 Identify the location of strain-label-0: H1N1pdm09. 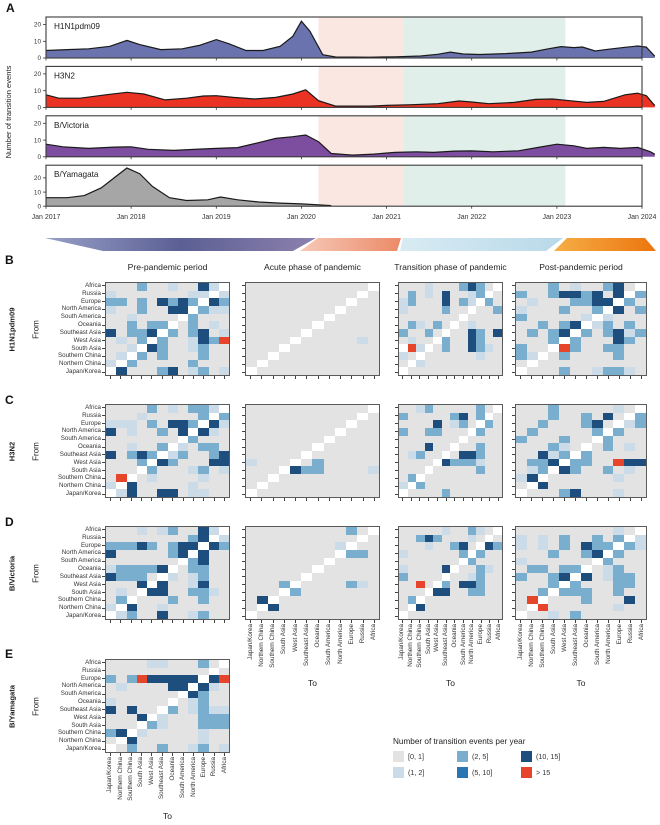
(77, 26).